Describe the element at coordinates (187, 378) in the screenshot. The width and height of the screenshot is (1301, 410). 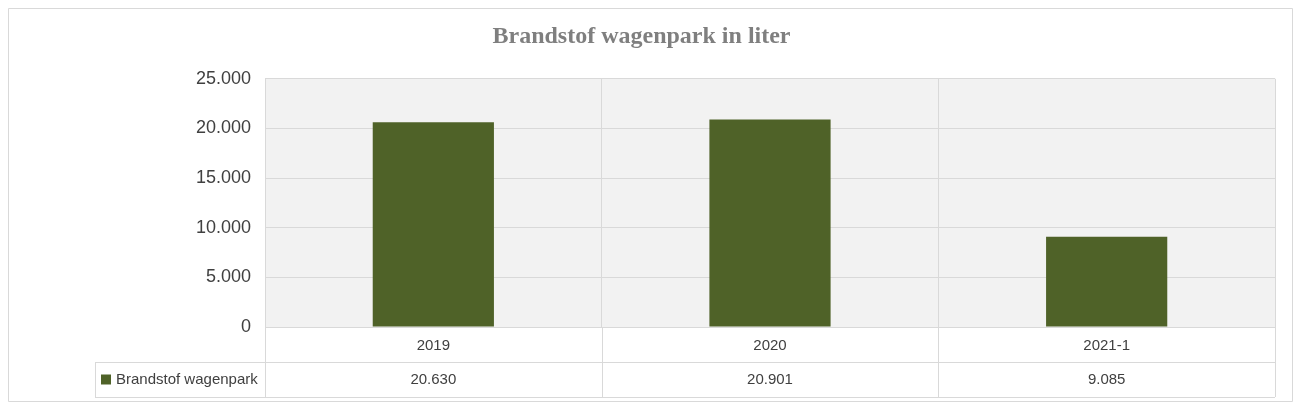
I see `legend-label: Brandstof wagenpark` at that location.